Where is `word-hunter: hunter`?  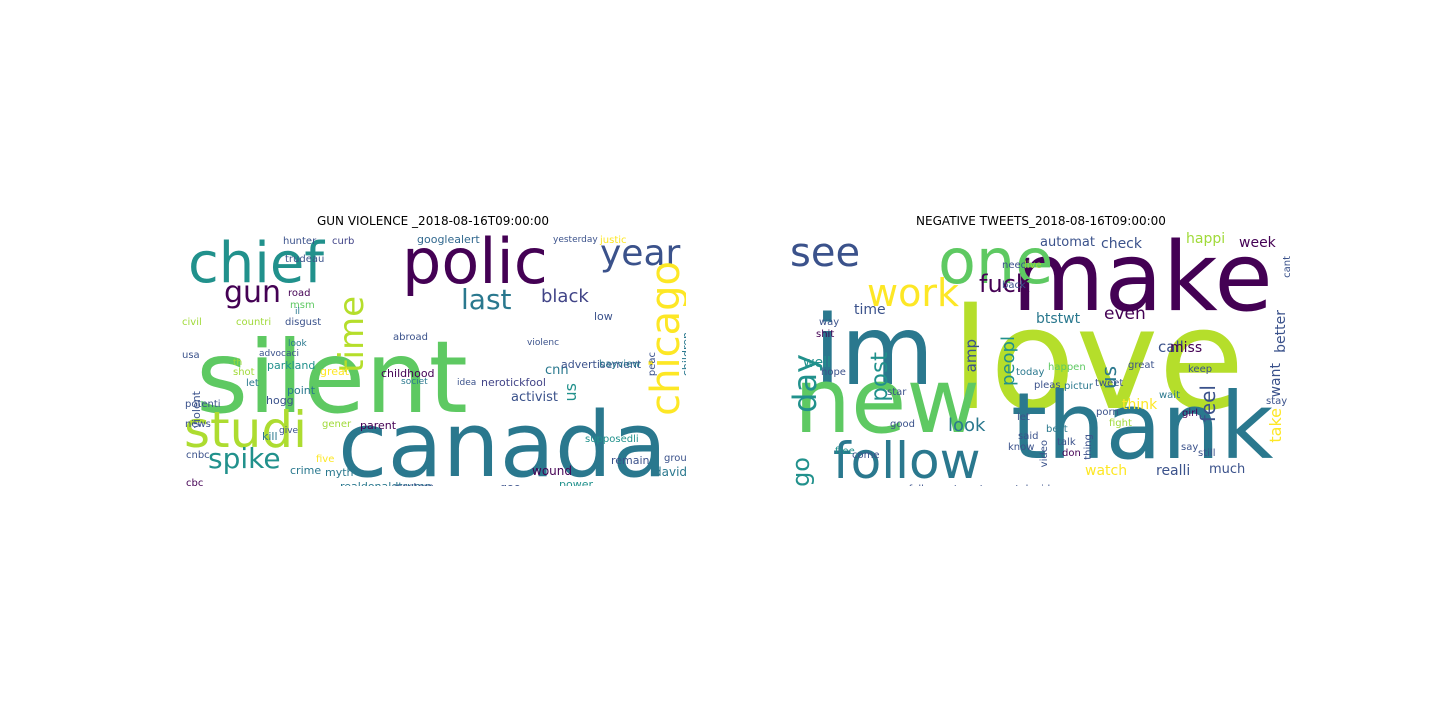
word-hunter: hunter is located at coordinates (300, 241).